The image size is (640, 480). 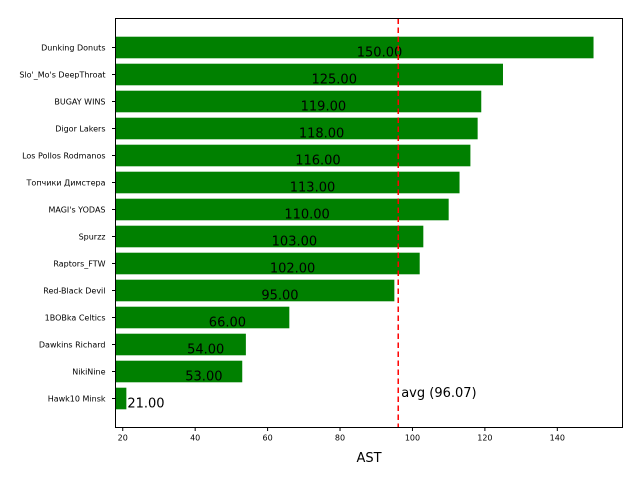 I want to click on x-tick-label: 120, so click(x=484, y=438).